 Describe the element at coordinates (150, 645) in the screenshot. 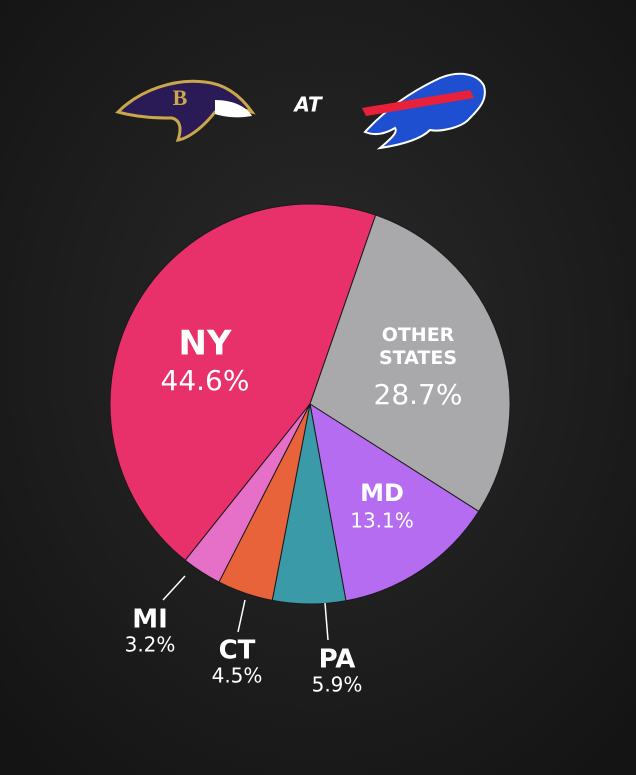

I see `slice-value: 3.2%` at that location.